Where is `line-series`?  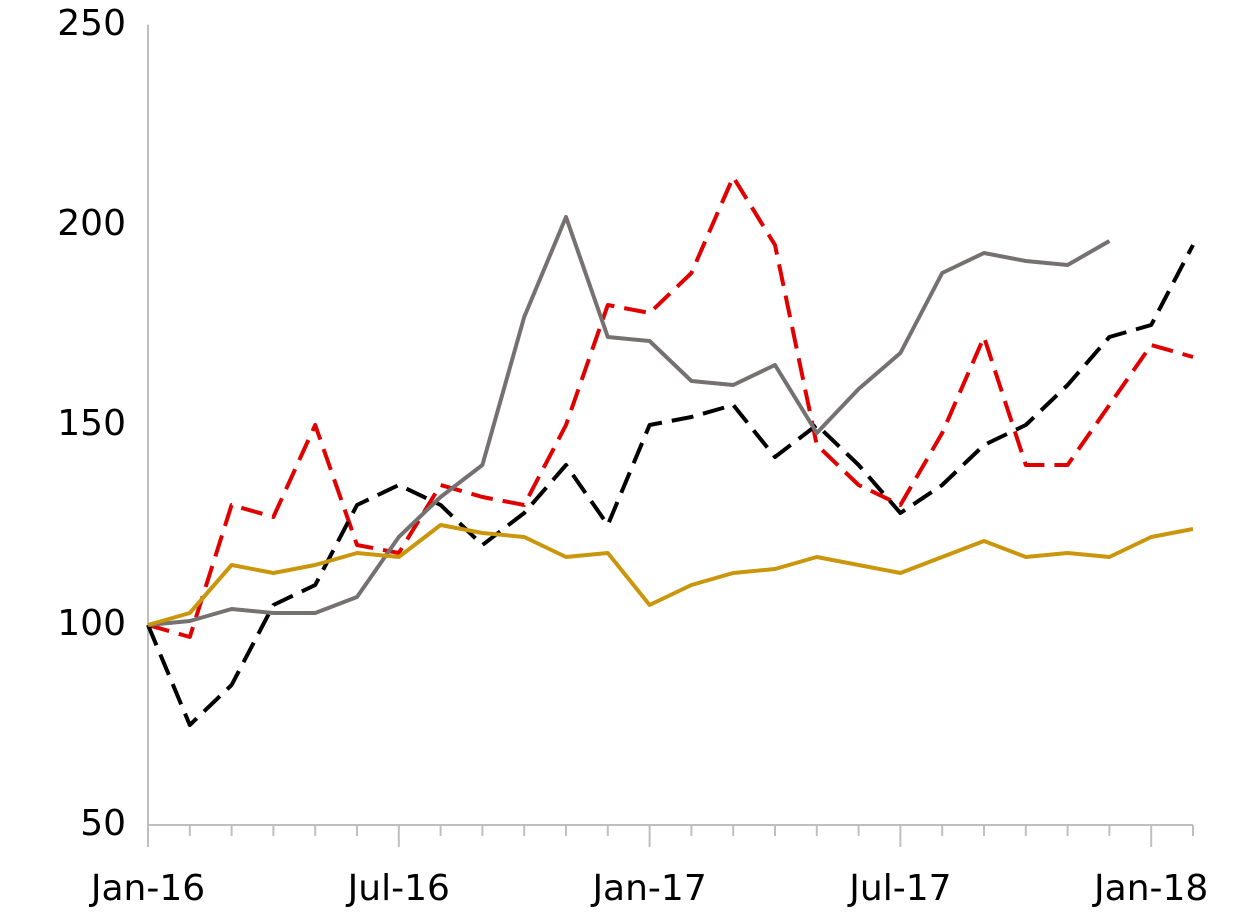 line-series is located at coordinates (670, 575).